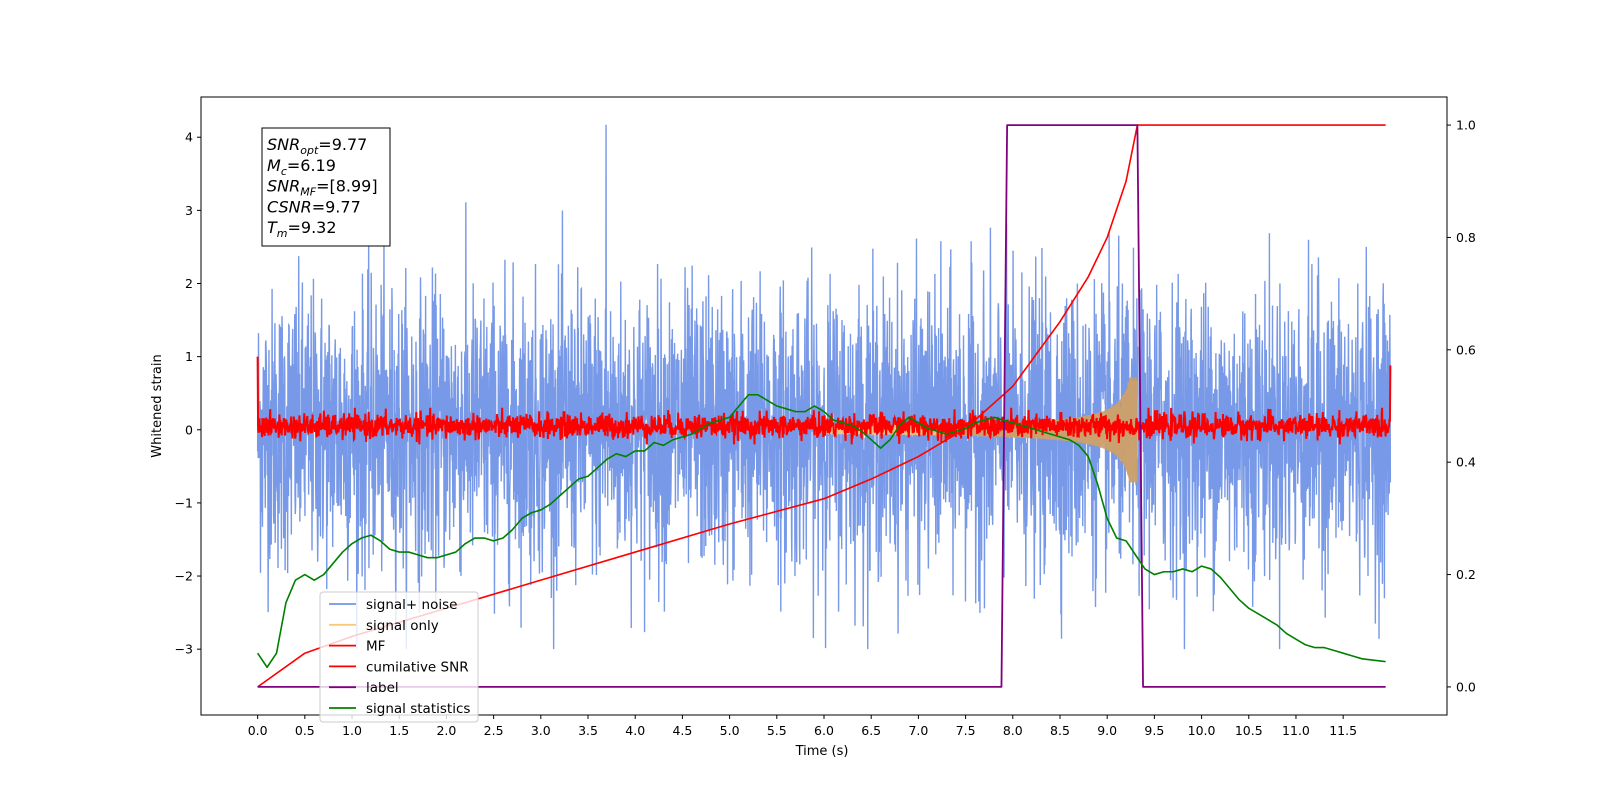 This screenshot has height=800, width=1600. What do you see at coordinates (1466, 125) in the screenshot?
I see `y-right-tick-label: 1.0` at bounding box center [1466, 125].